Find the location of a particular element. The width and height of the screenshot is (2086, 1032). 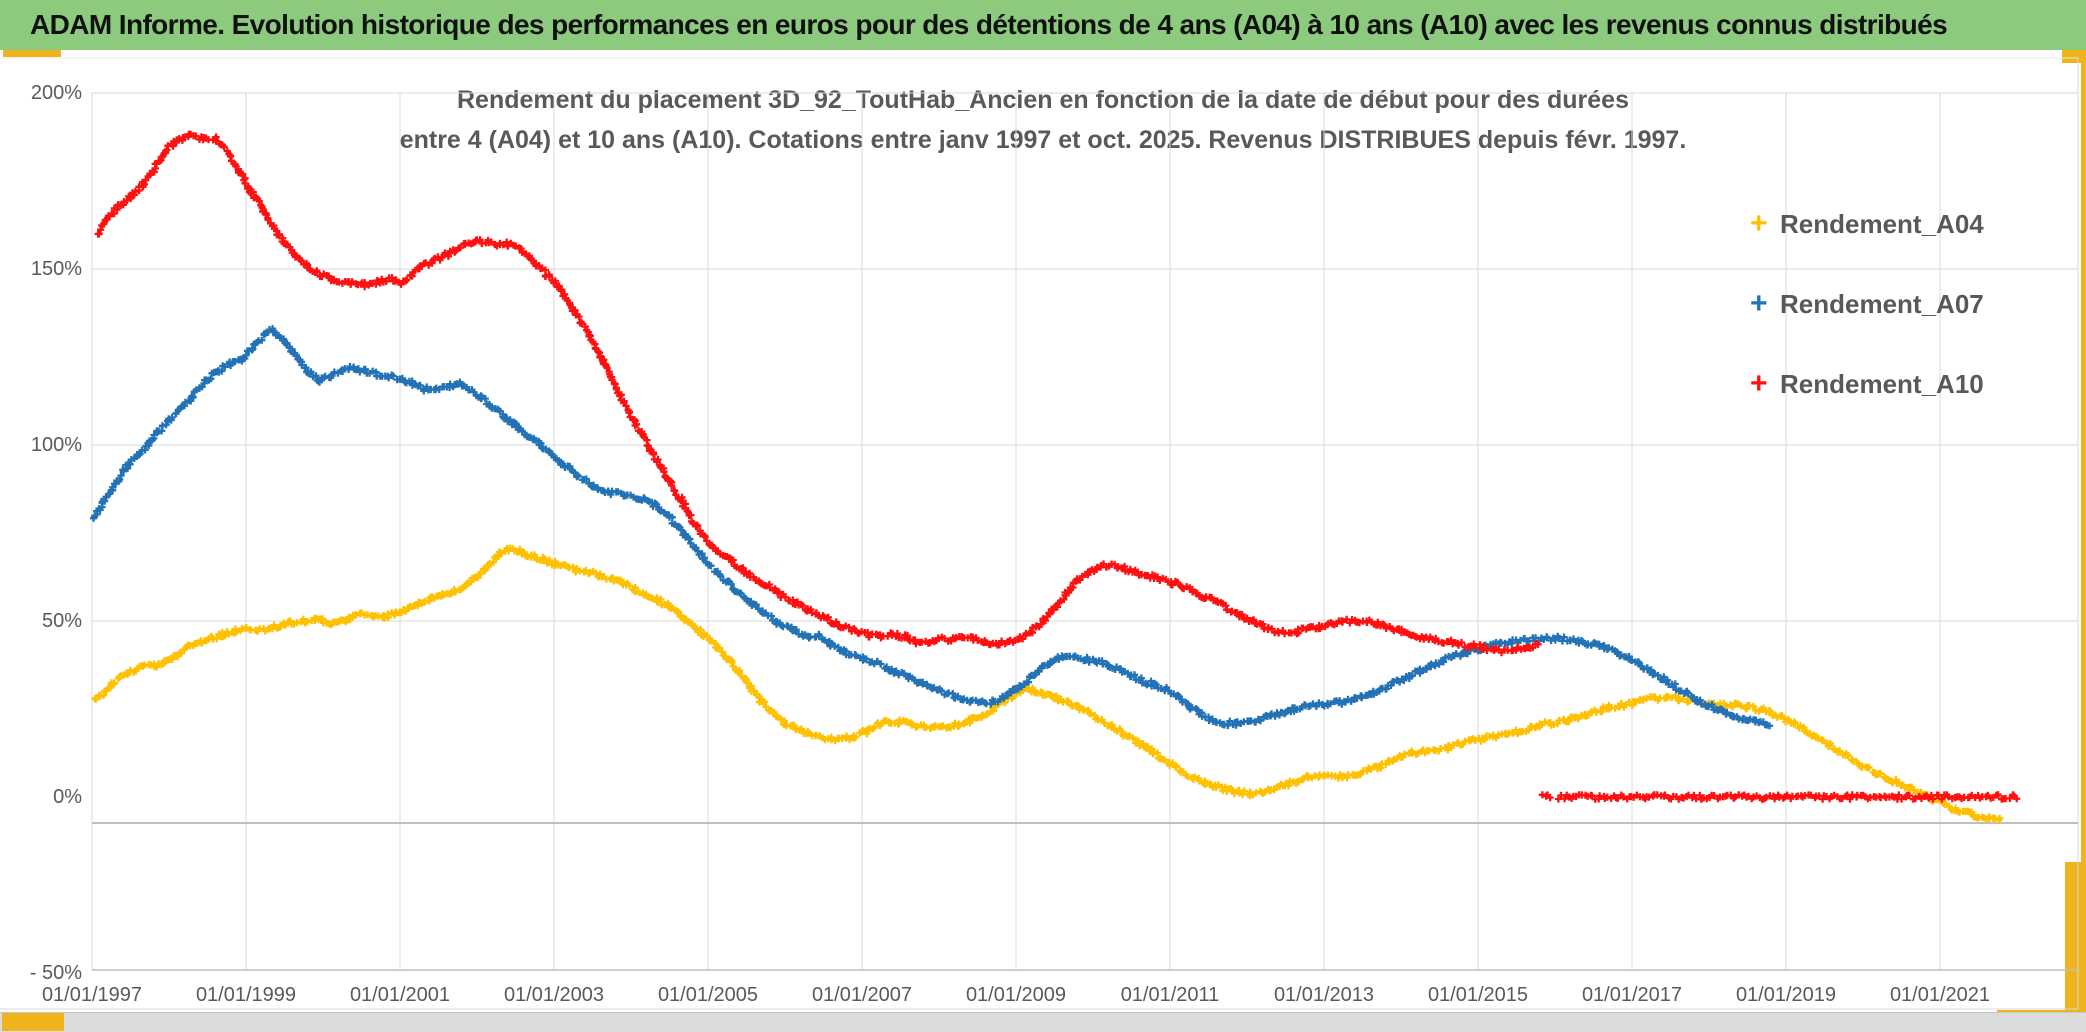

legend-item-a04: + Rendement_A04 is located at coordinates (1867, 224).